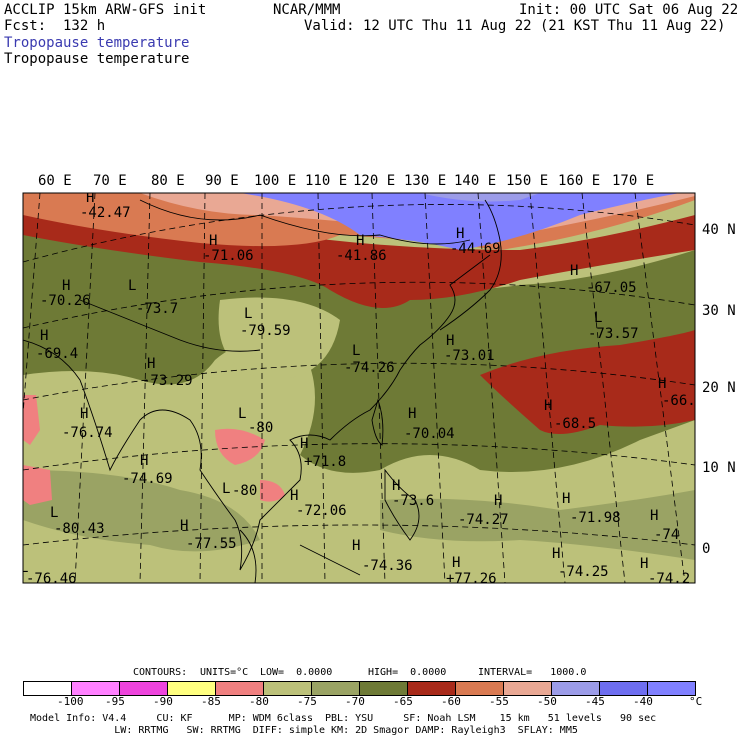 The height and width of the screenshot is (740, 740). Describe the element at coordinates (429, 434) in the screenshot. I see `extremum-value: -70.04` at that location.